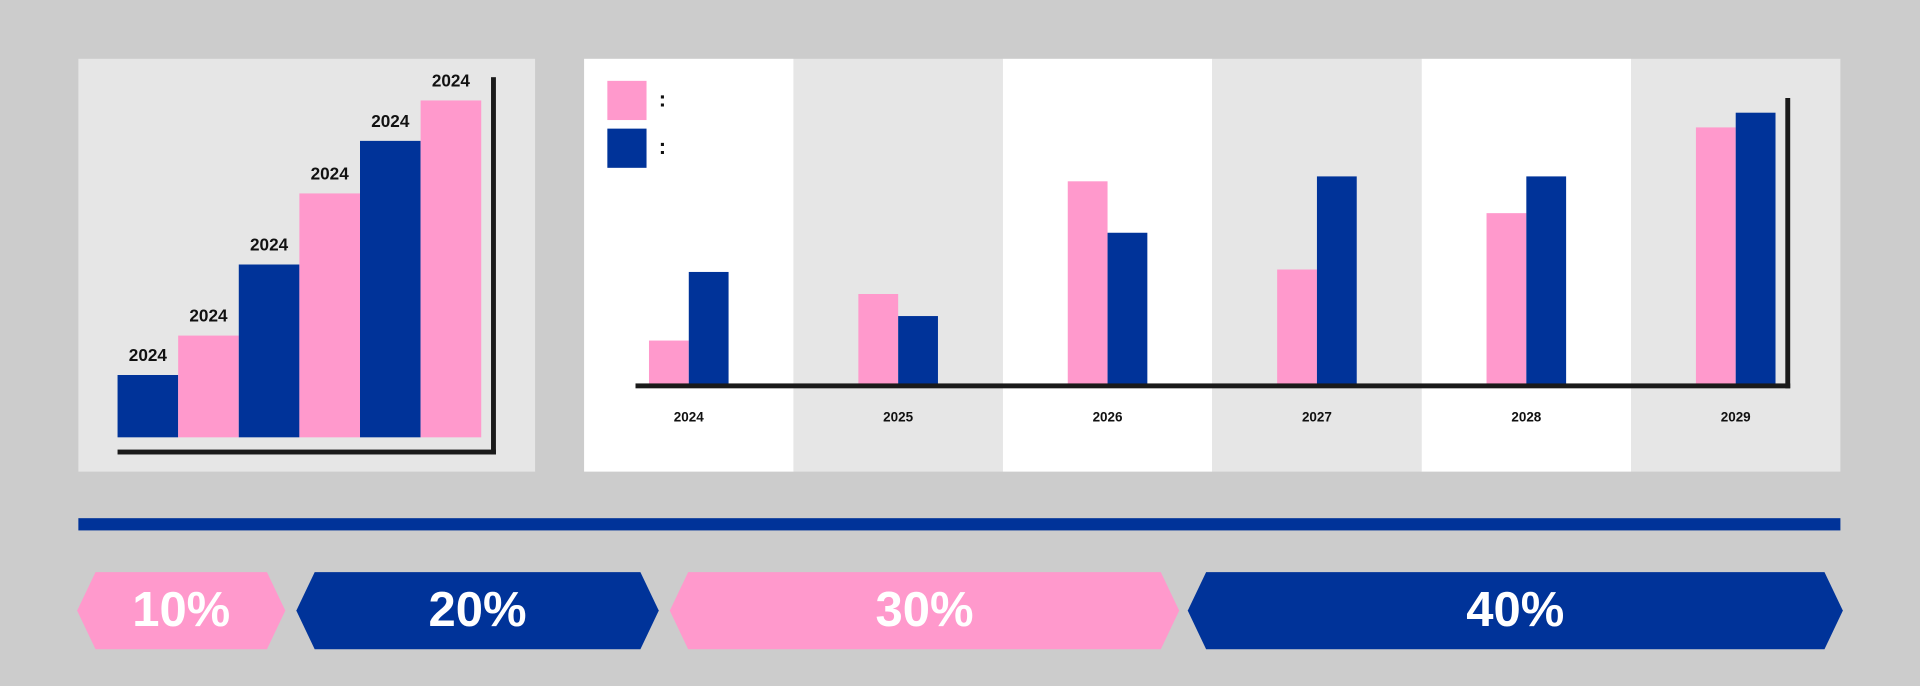 Image resolution: width=1920 pixels, height=686 pixels. Describe the element at coordinates (1108, 416) in the screenshot. I see `x-tick-label: 2026` at that location.